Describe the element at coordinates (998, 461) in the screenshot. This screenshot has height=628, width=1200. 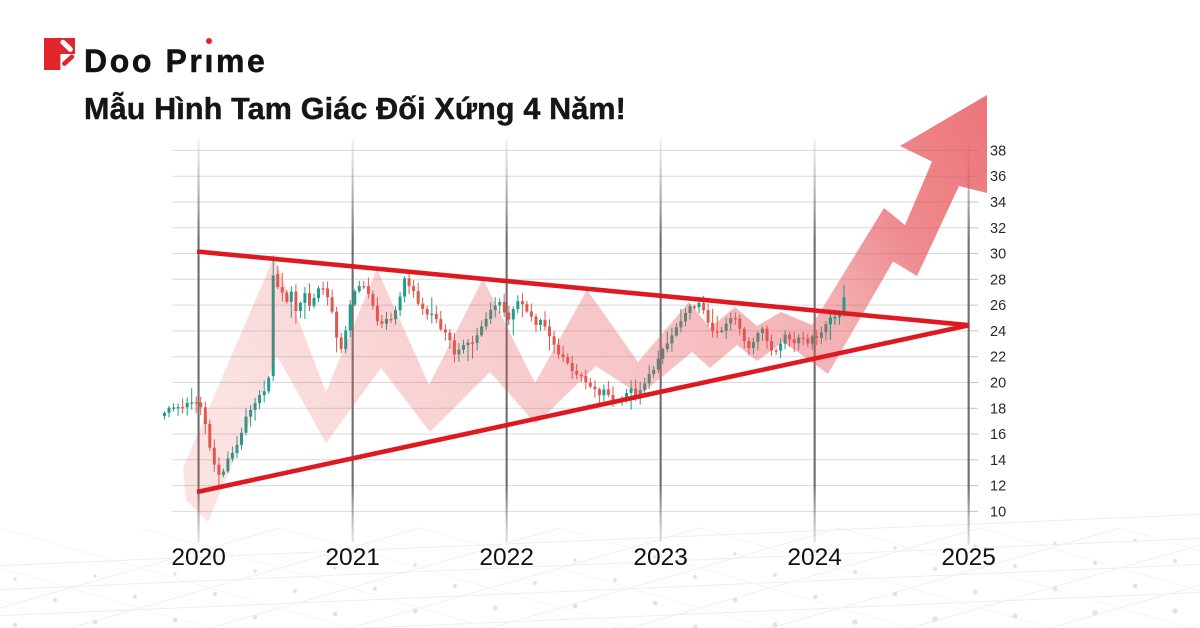
I see `svg-text: 14` at that location.